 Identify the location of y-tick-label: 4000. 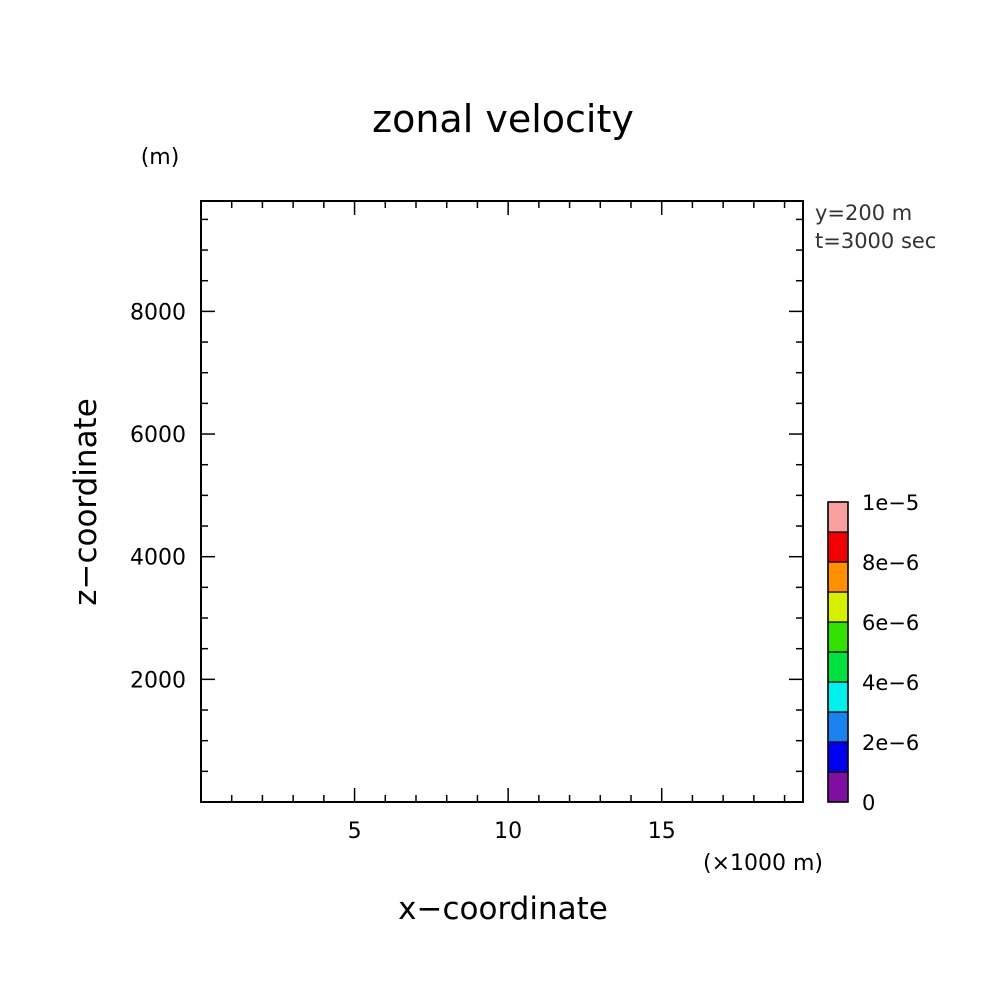
(158, 558).